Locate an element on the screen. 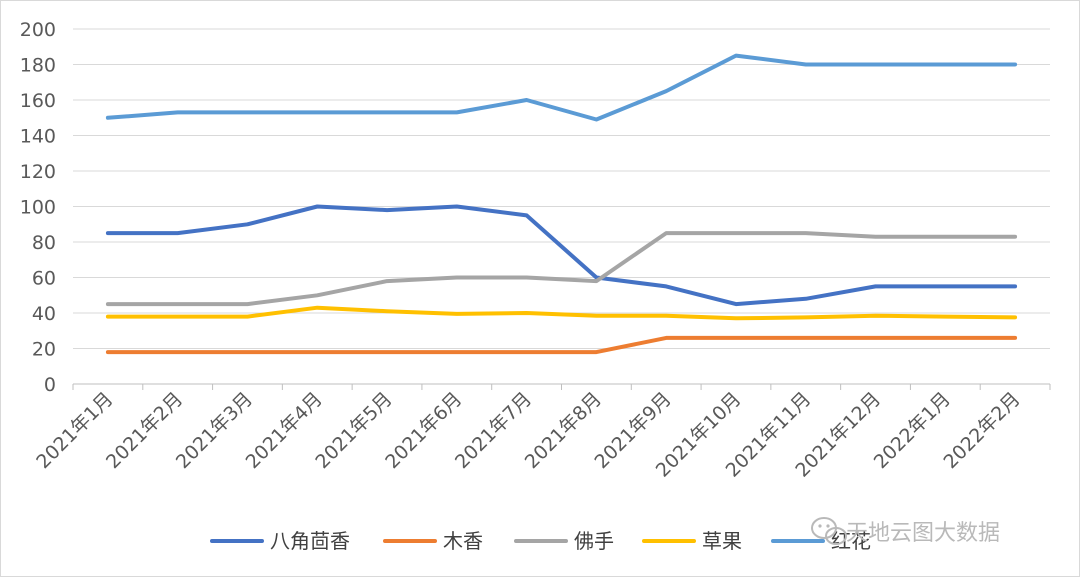 This screenshot has height=581, width=1080. y-axis-ticks: 0 20 40 60 80 100 120 140 160 180 200 is located at coordinates (38, 207).